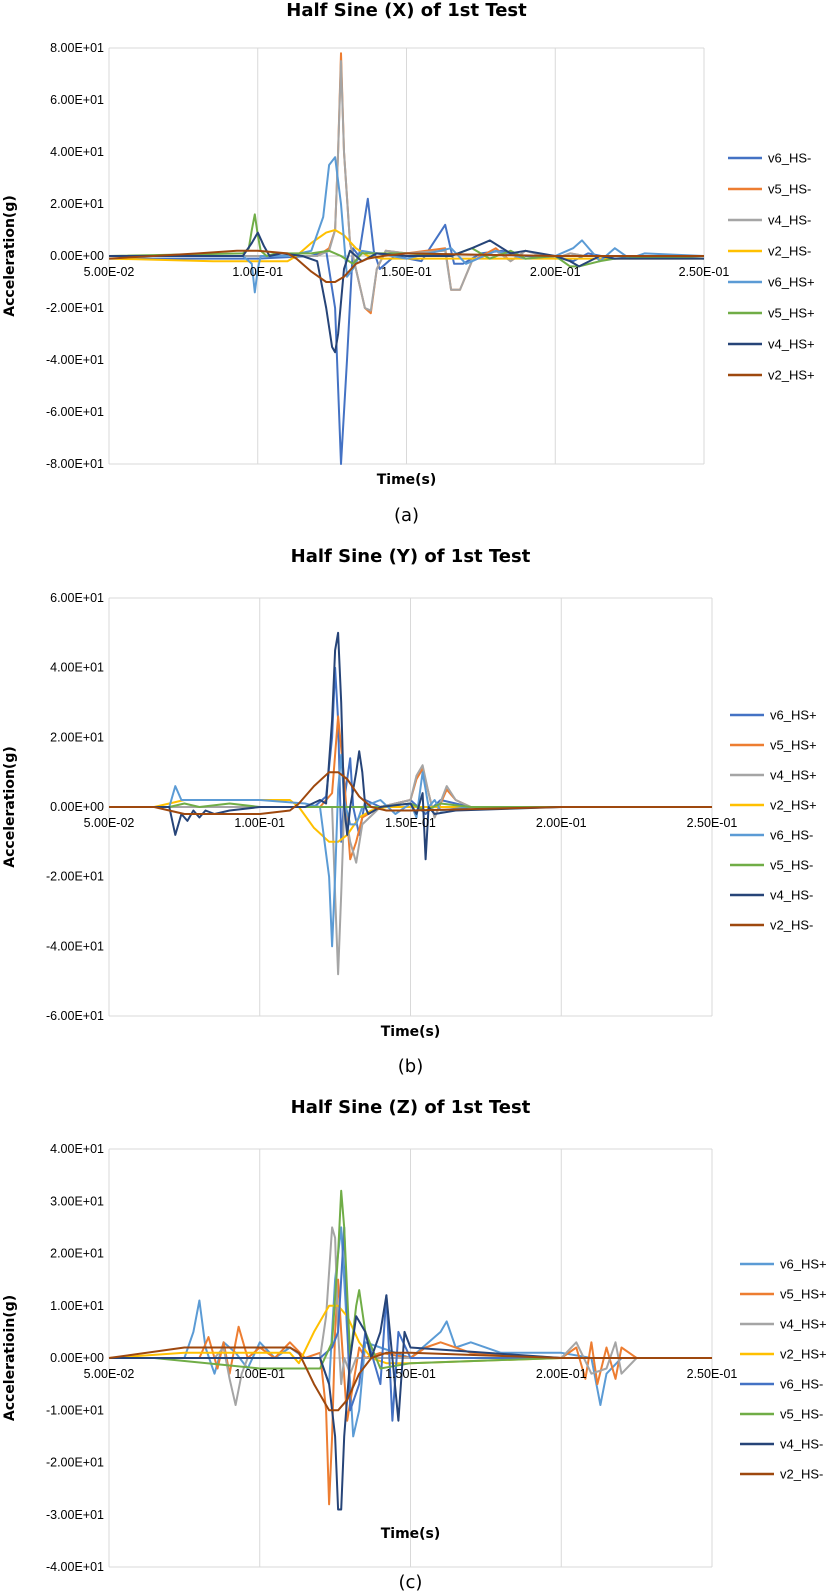  What do you see at coordinates (77, 48) in the screenshot?
I see `y-tick-label: 8.00E+01` at bounding box center [77, 48].